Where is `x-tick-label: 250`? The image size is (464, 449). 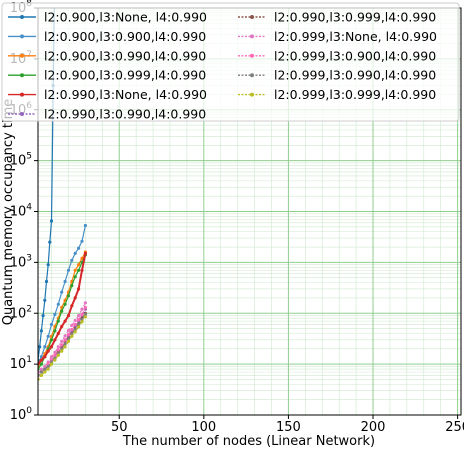
x-tick-label: 250 is located at coordinates (454, 427).